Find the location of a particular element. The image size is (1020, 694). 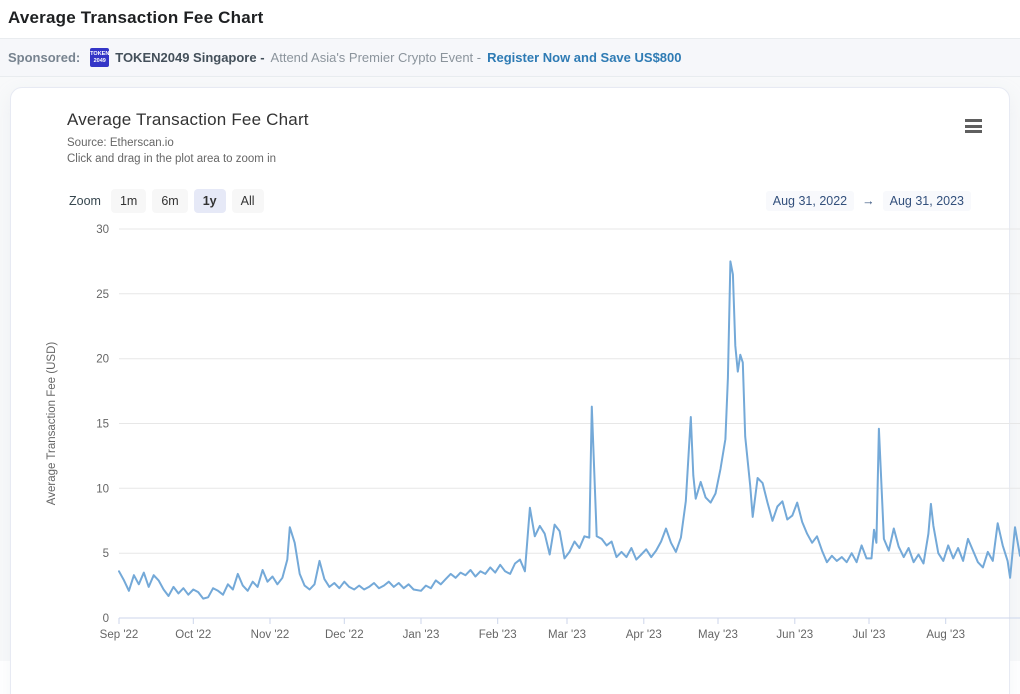

zoom-button-all: All is located at coordinates (247, 201).